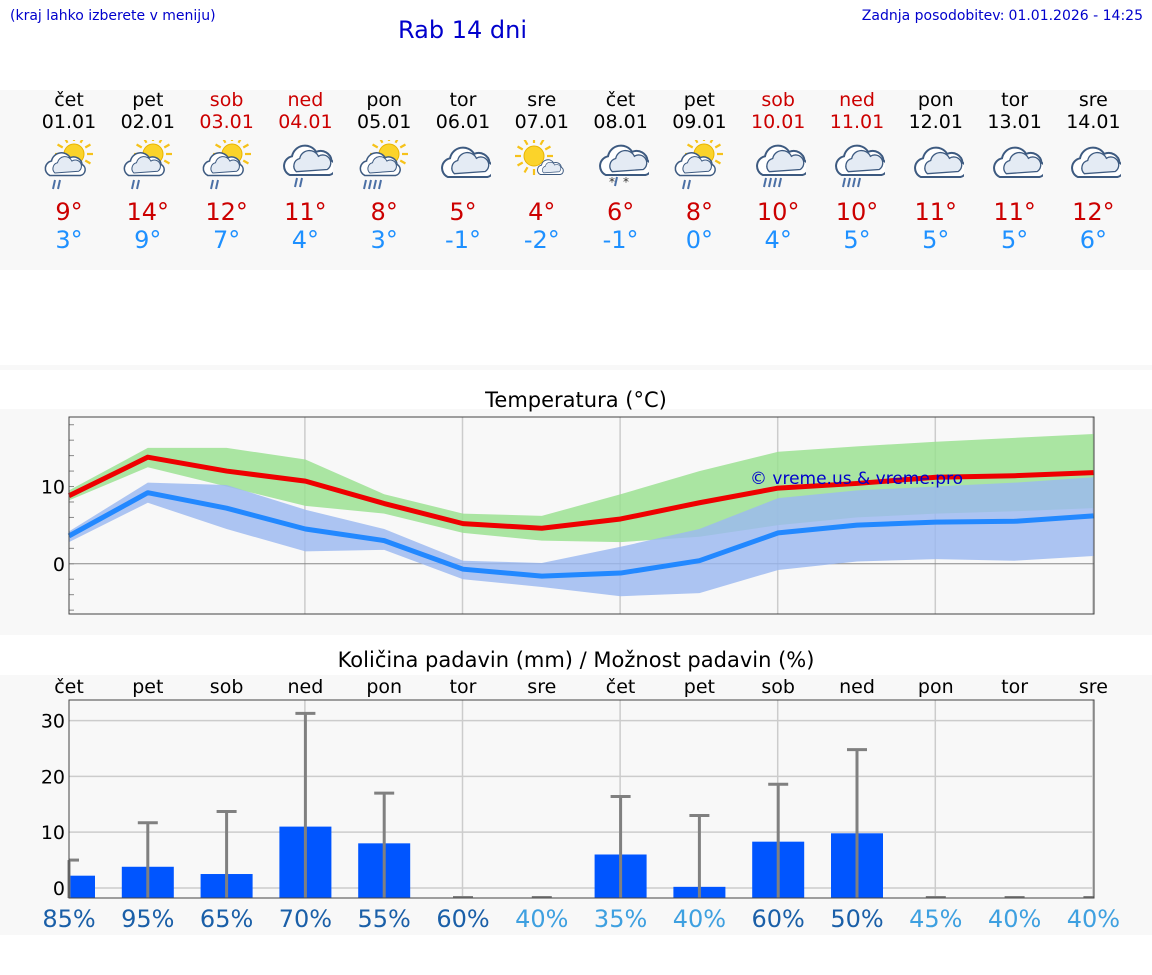  What do you see at coordinates (699, 240) in the screenshot?
I see `min-temperature: 0°` at bounding box center [699, 240].